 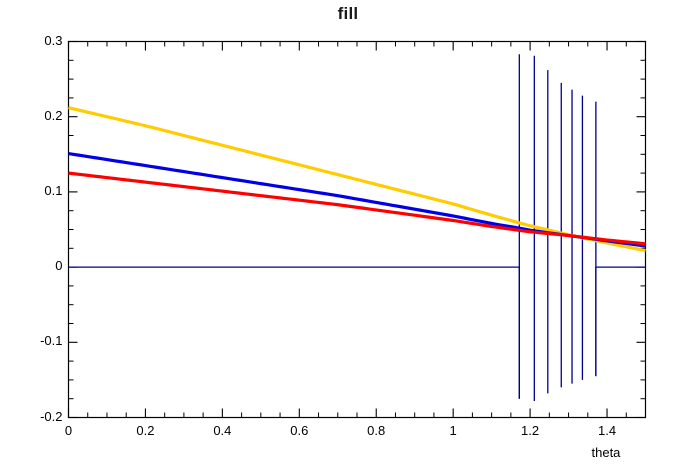 What do you see at coordinates (299, 430) in the screenshot?
I see `x-tick-label: 0.6` at bounding box center [299, 430].